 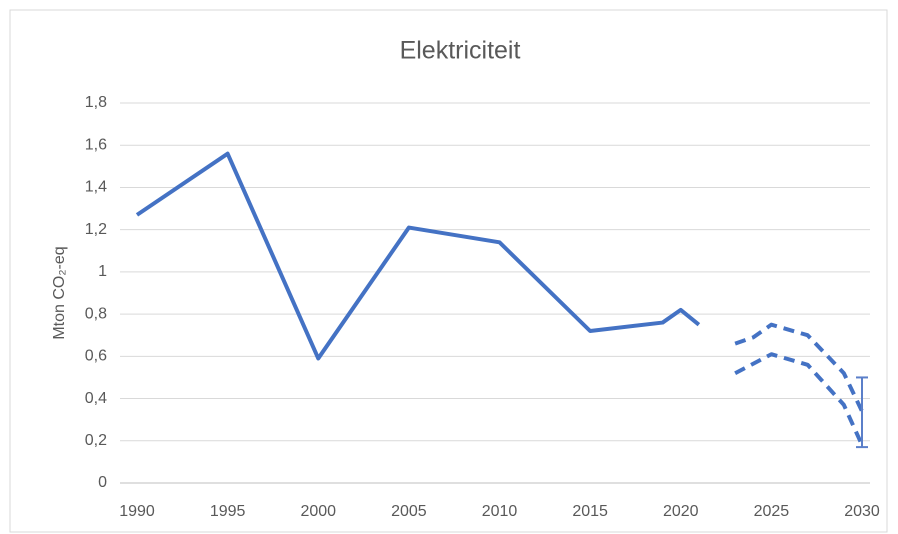 I want to click on y-tick-label: 0,2, so click(x=96, y=440).